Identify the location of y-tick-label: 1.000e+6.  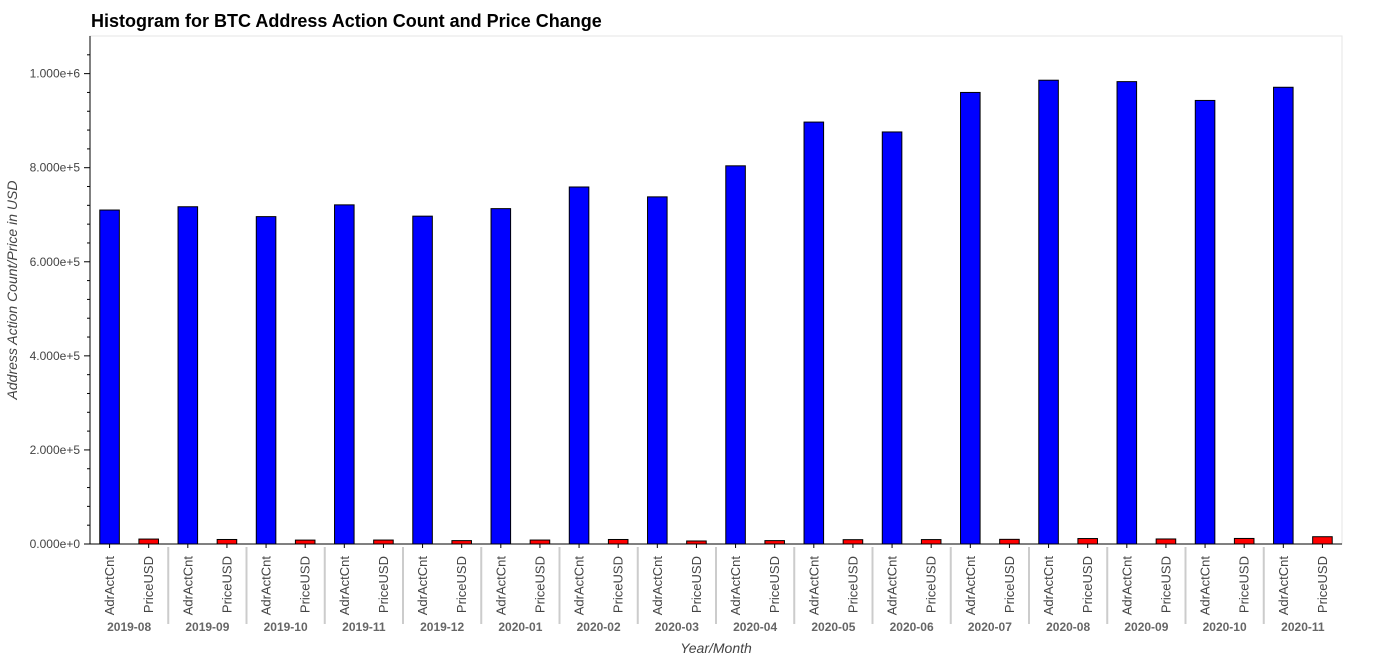
(55, 74).